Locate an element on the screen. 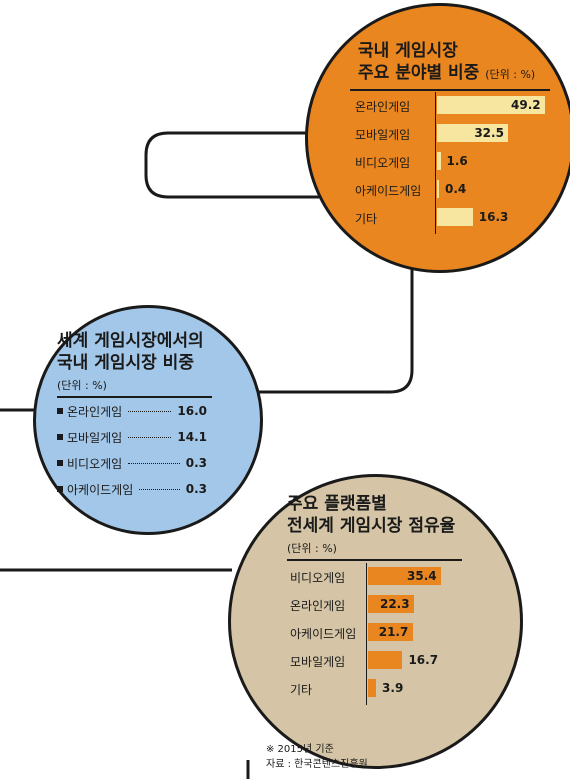 Image resolution: width=570 pixels, height=779 pixels. footnote-source: 자료 : 한국콘텐츠진흥원 is located at coordinates (317, 764).